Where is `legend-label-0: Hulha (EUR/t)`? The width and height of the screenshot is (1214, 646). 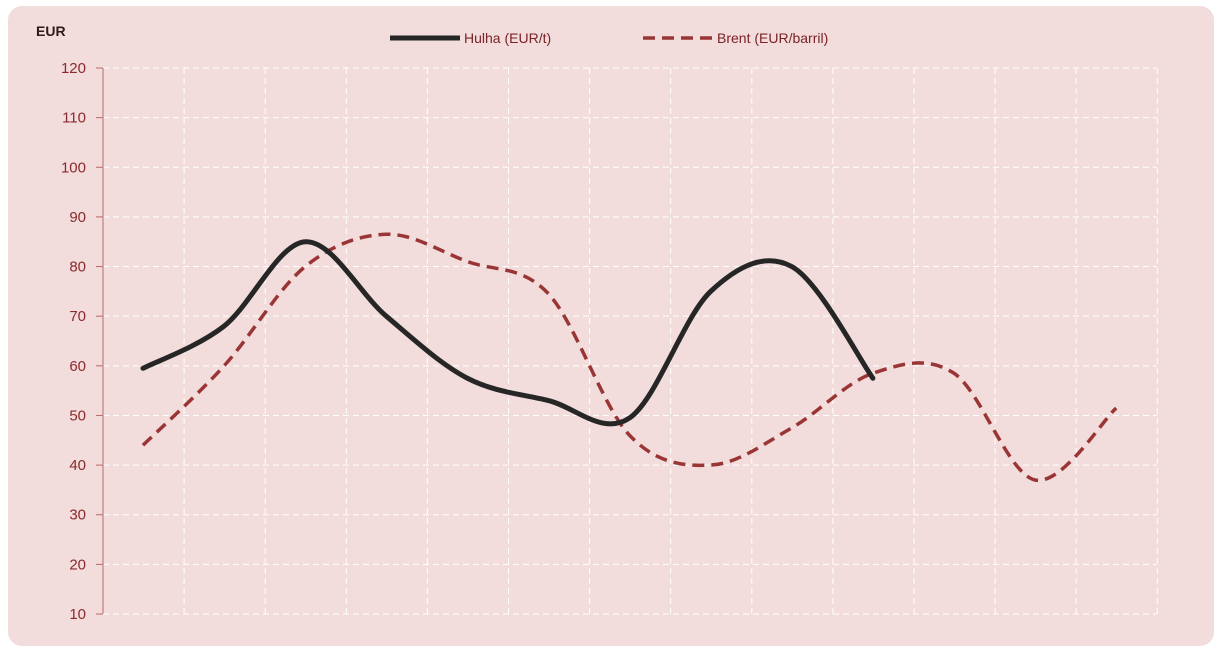 legend-label-0: Hulha (EUR/t) is located at coordinates (507, 38).